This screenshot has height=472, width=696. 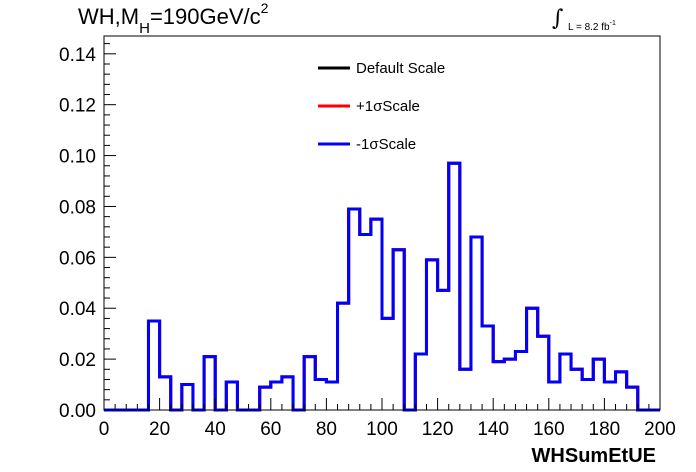 What do you see at coordinates (264, 8) in the screenshot?
I see `title-superscript: 2` at bounding box center [264, 8].